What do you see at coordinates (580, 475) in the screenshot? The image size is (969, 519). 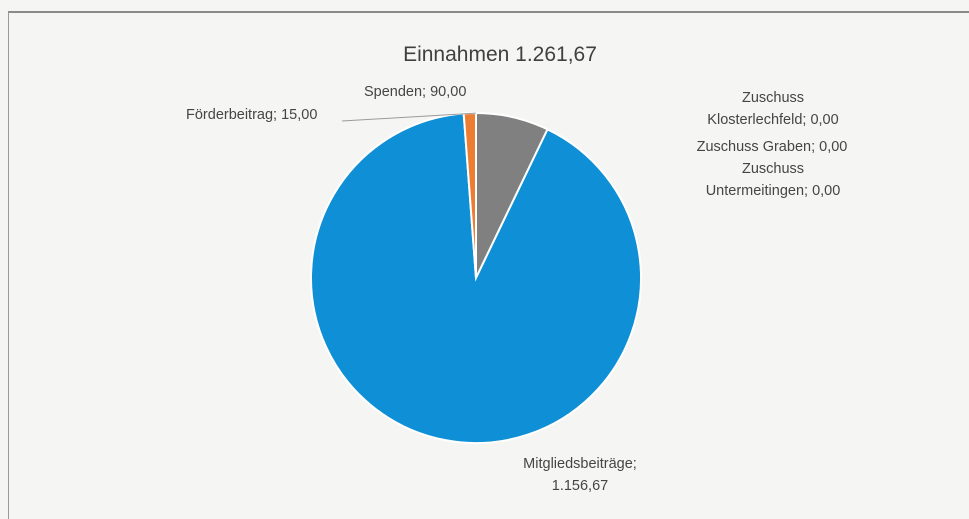 I see `data-label-mitgliedsbeitraege: Mitgliedsbeiträge; 1.156,67` at bounding box center [580, 475].